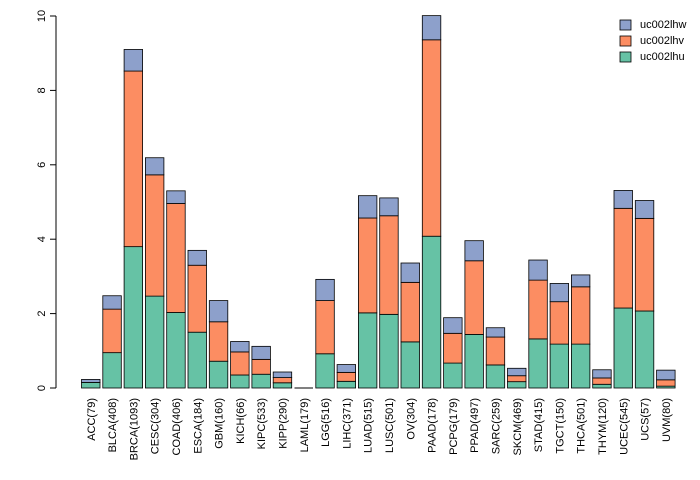 Image resolution: width=700 pixels, height=480 pixels. I want to click on bar-stack-OV(304), so click(410, 325).